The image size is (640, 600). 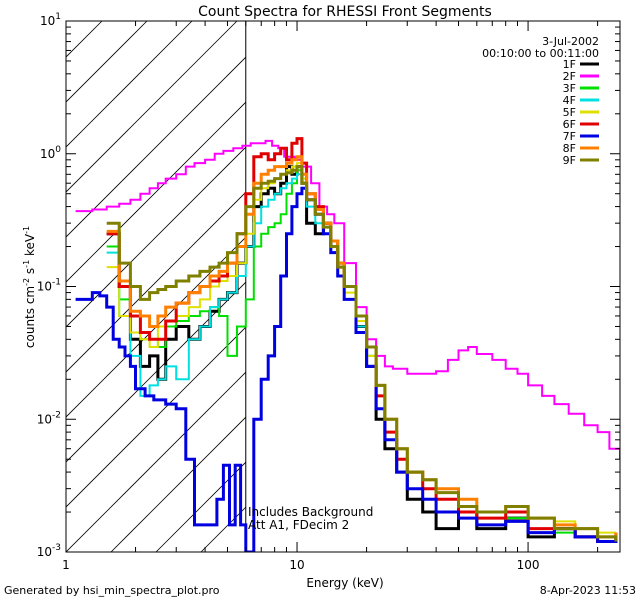 I want to click on y-tick-label: 10⁻³, so click(x=49, y=551).